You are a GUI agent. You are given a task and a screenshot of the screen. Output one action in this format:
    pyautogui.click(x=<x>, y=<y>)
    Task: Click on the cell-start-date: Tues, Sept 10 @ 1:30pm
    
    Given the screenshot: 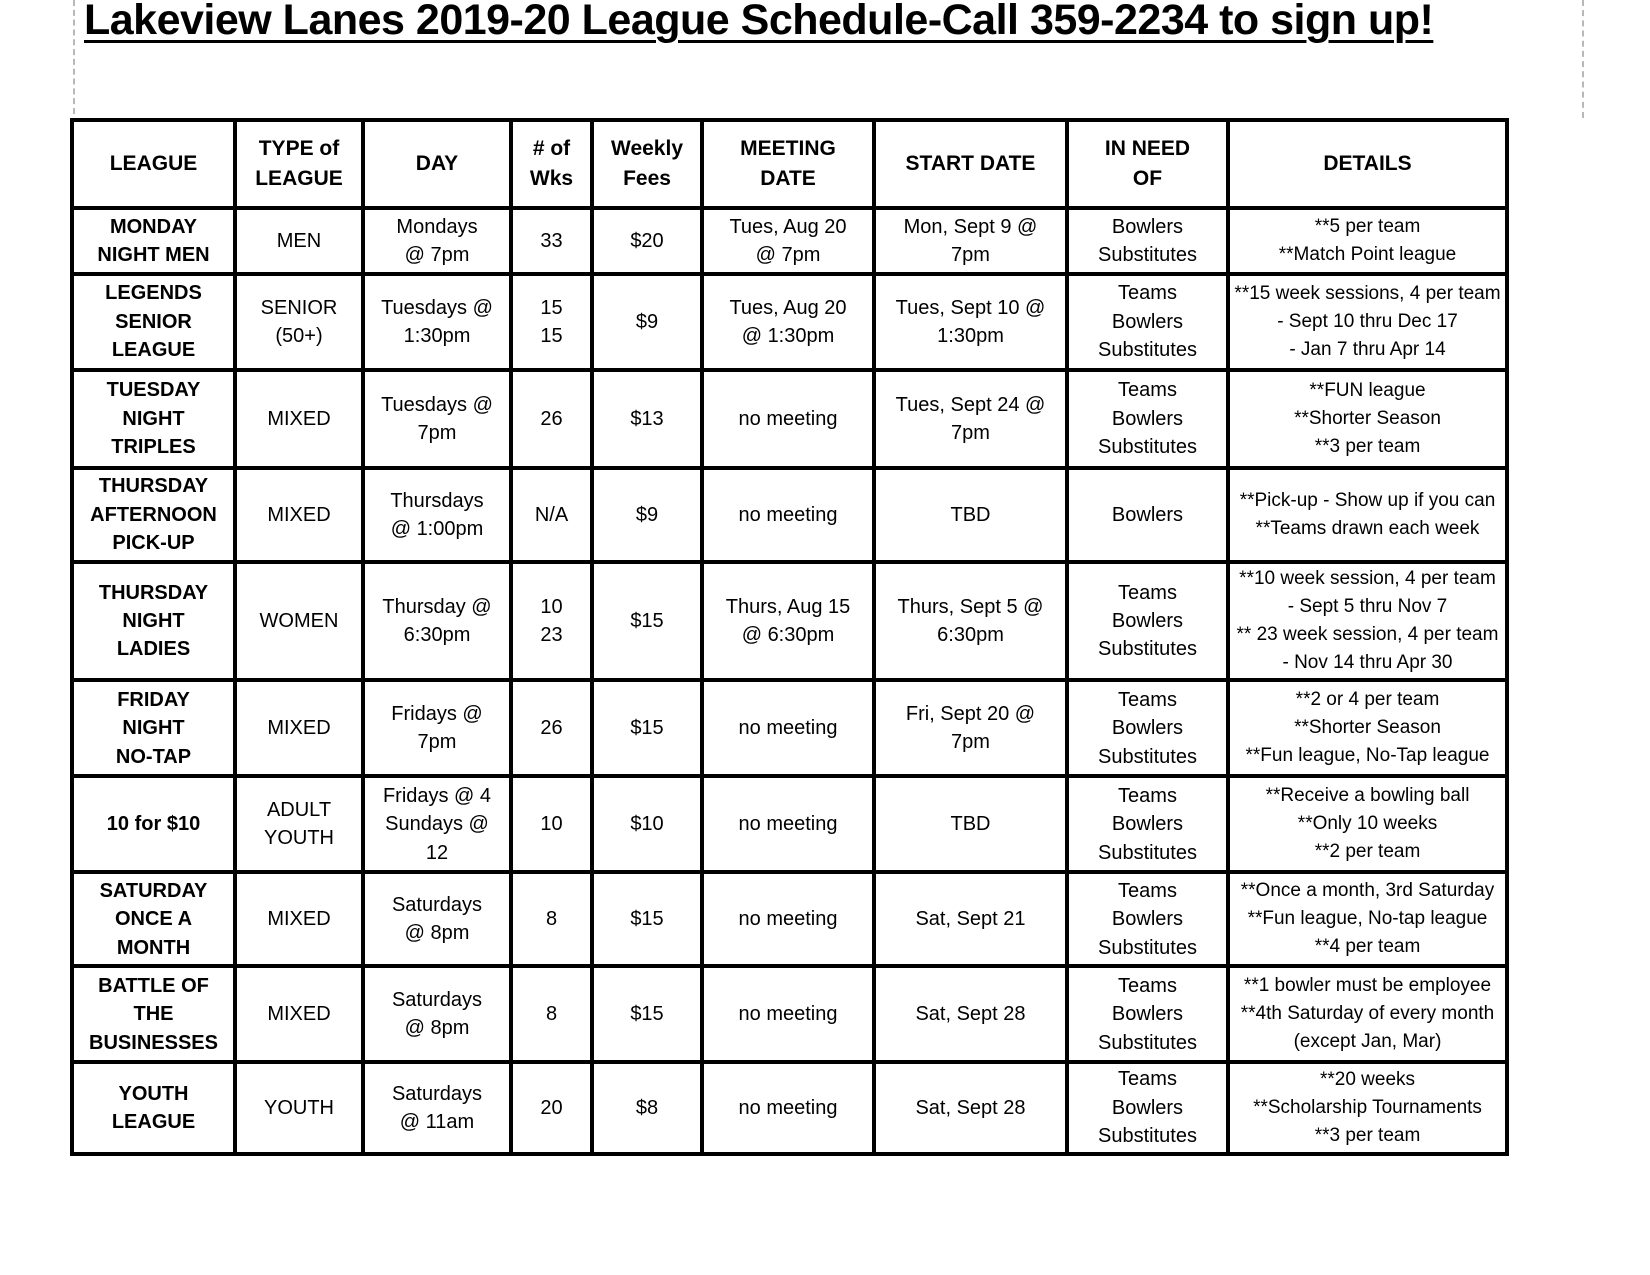 What is the action you would take?
    pyautogui.click(x=970, y=322)
    